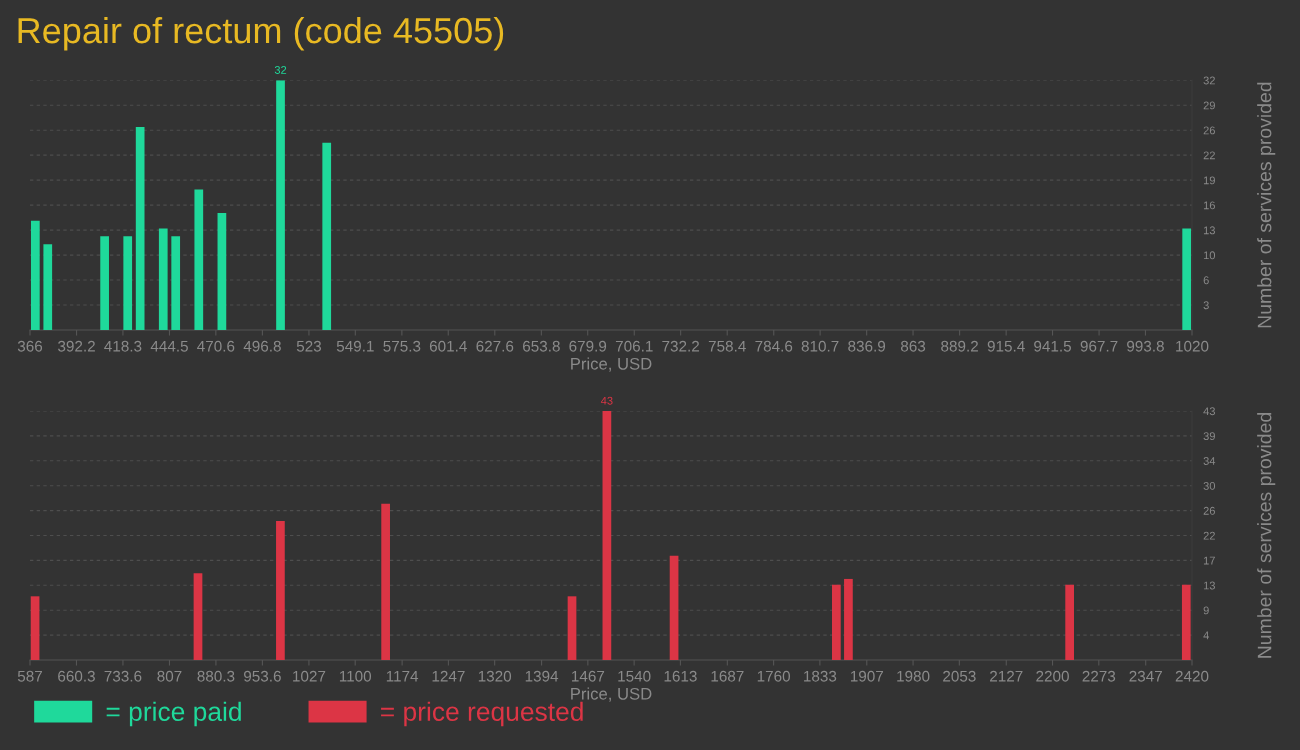 Image resolution: width=1300 pixels, height=750 pixels. Describe the element at coordinates (1209, 411) in the screenshot. I see `y-tick-label: 43` at that location.